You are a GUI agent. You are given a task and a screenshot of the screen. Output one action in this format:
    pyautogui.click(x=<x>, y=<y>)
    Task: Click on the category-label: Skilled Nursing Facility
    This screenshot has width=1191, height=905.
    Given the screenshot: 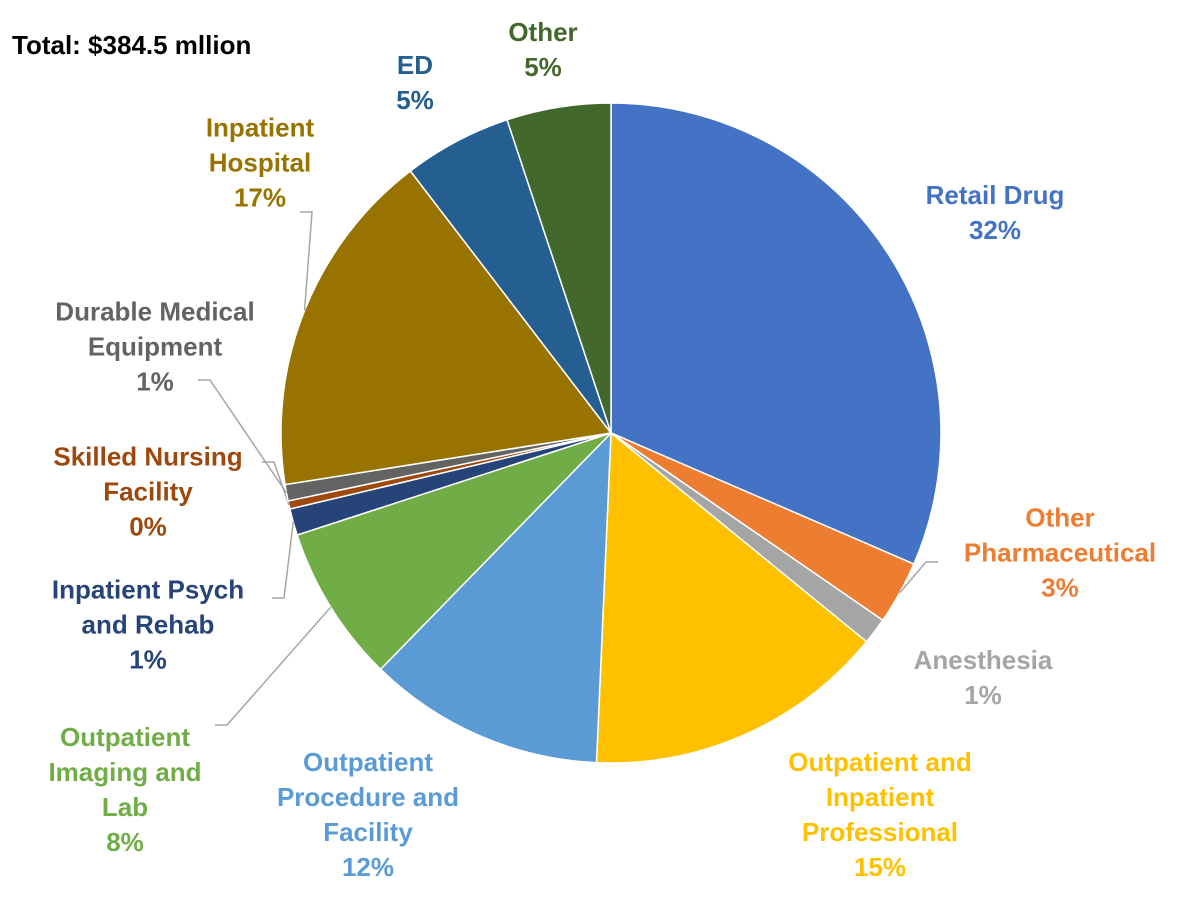 What is the action you would take?
    pyautogui.click(x=148, y=474)
    